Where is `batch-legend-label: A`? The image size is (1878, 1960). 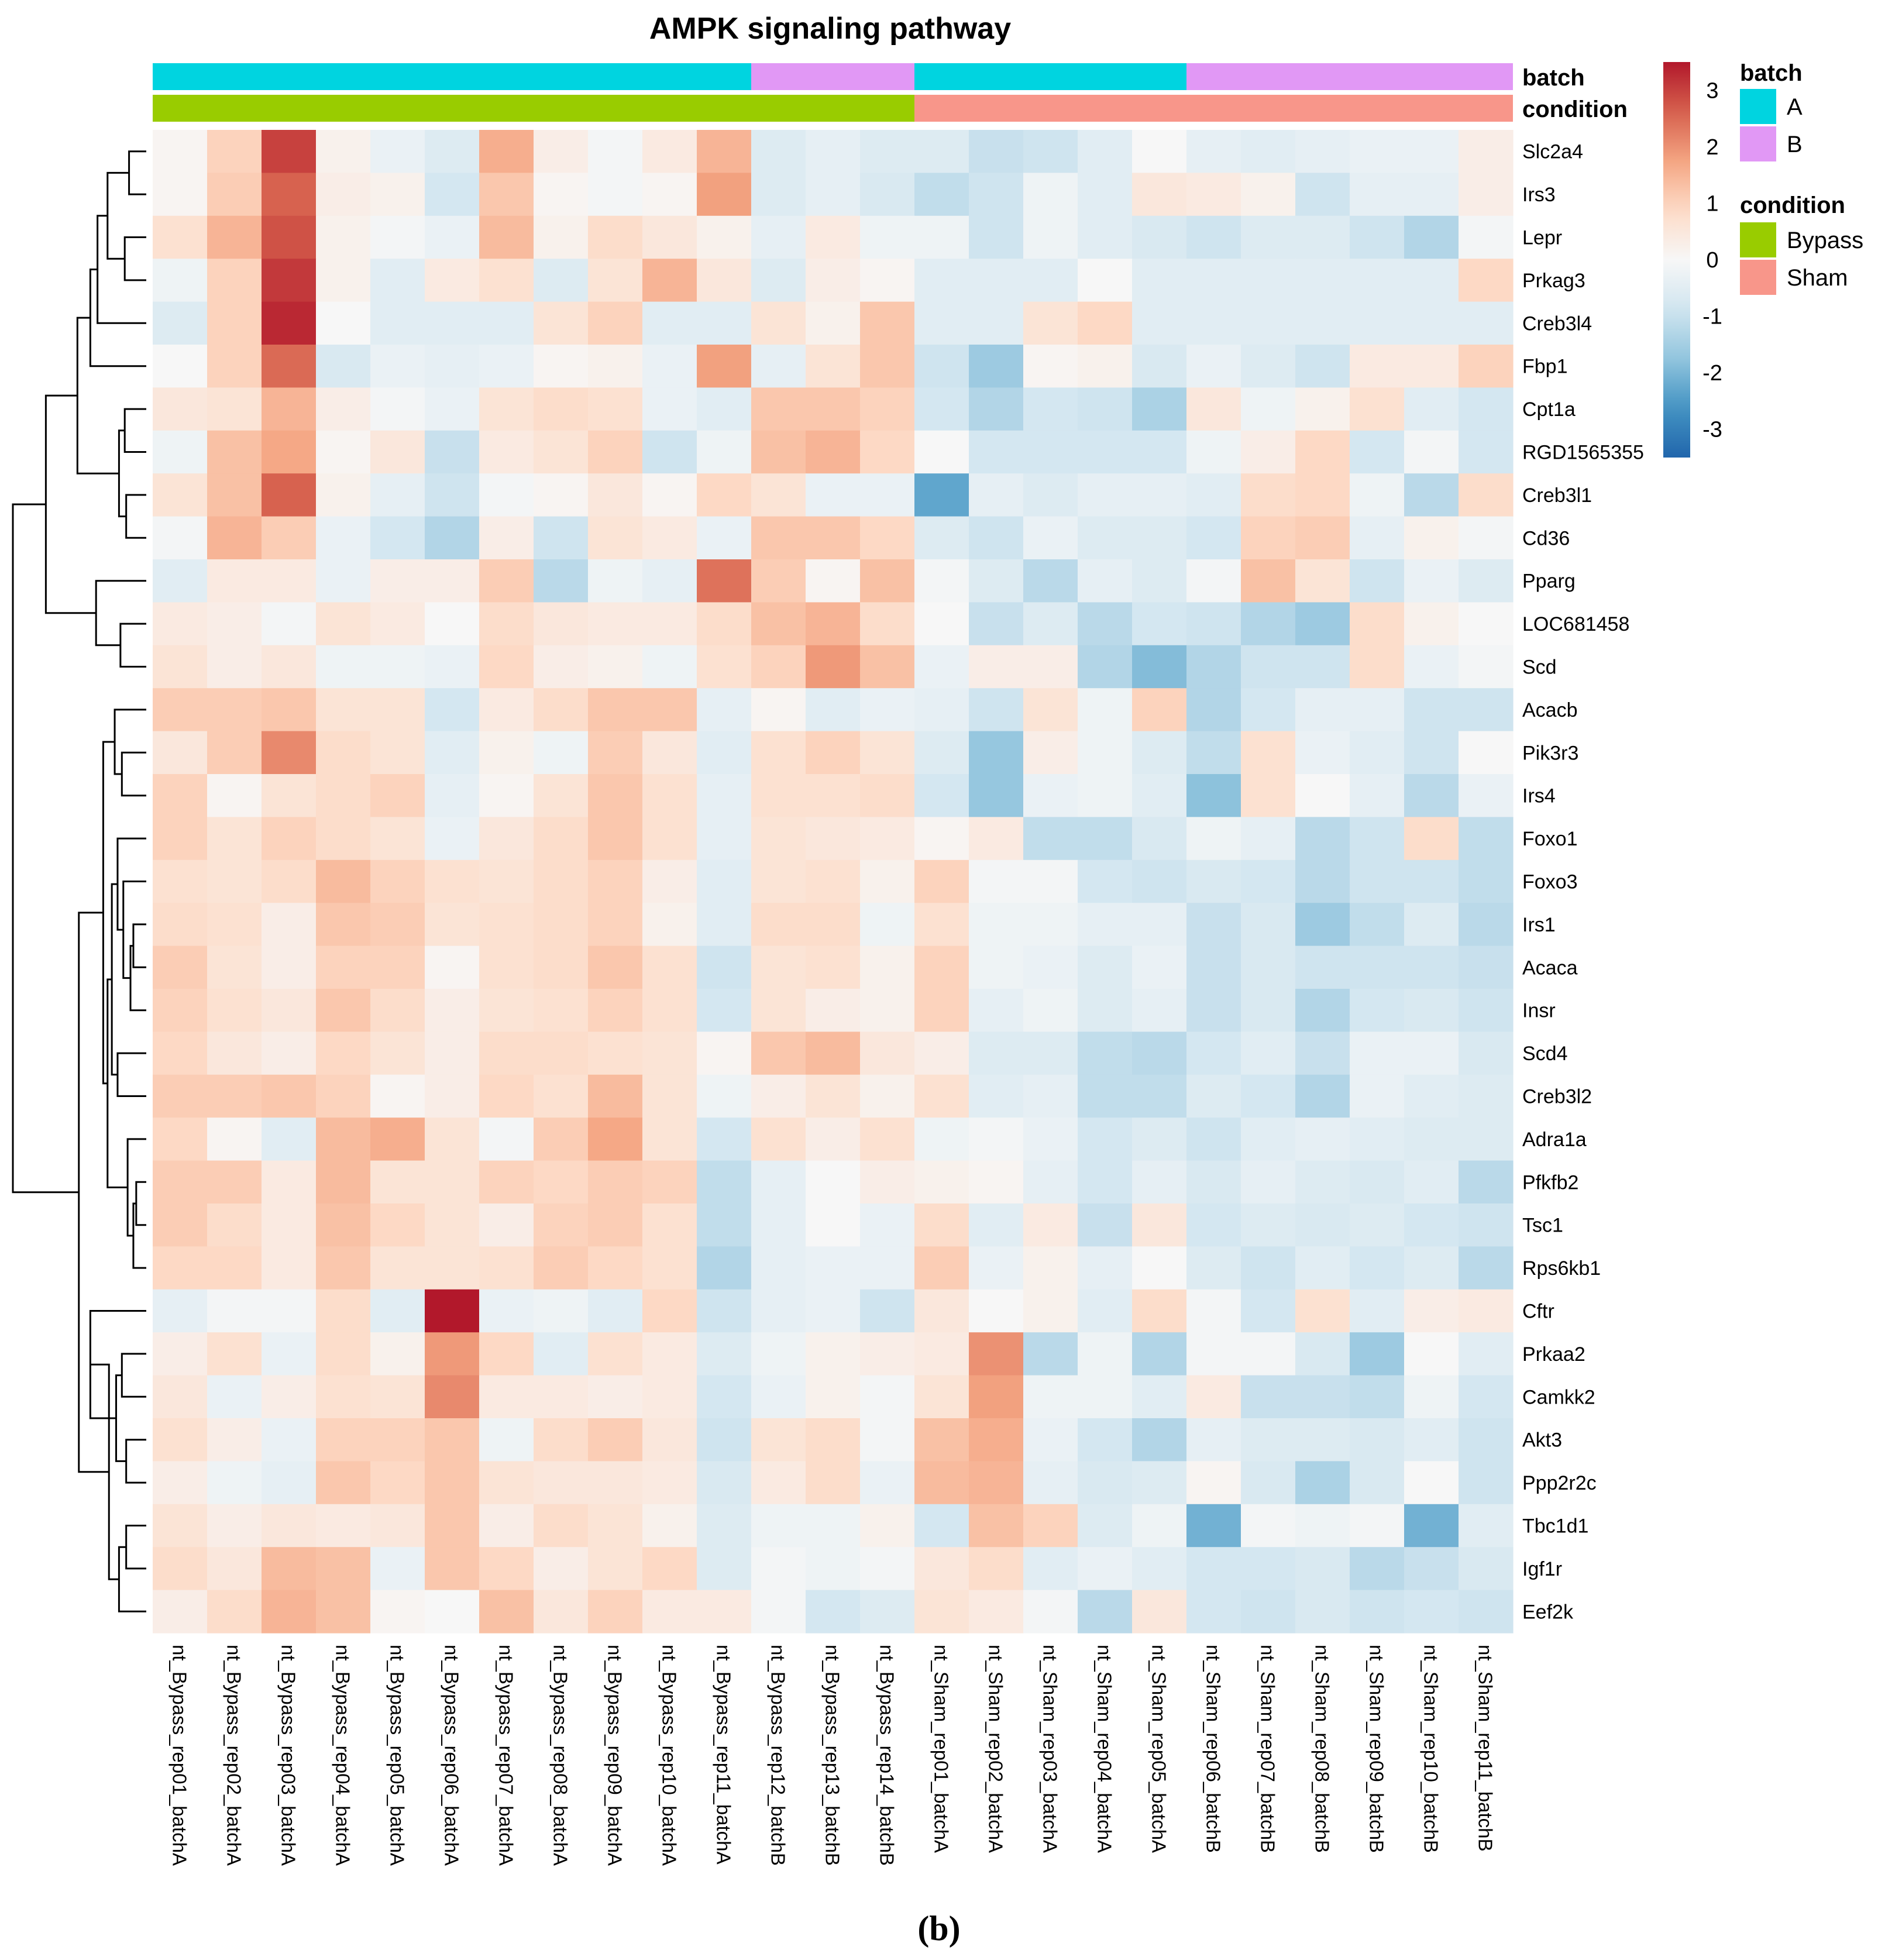 batch-legend-label: A is located at coordinates (1795, 107).